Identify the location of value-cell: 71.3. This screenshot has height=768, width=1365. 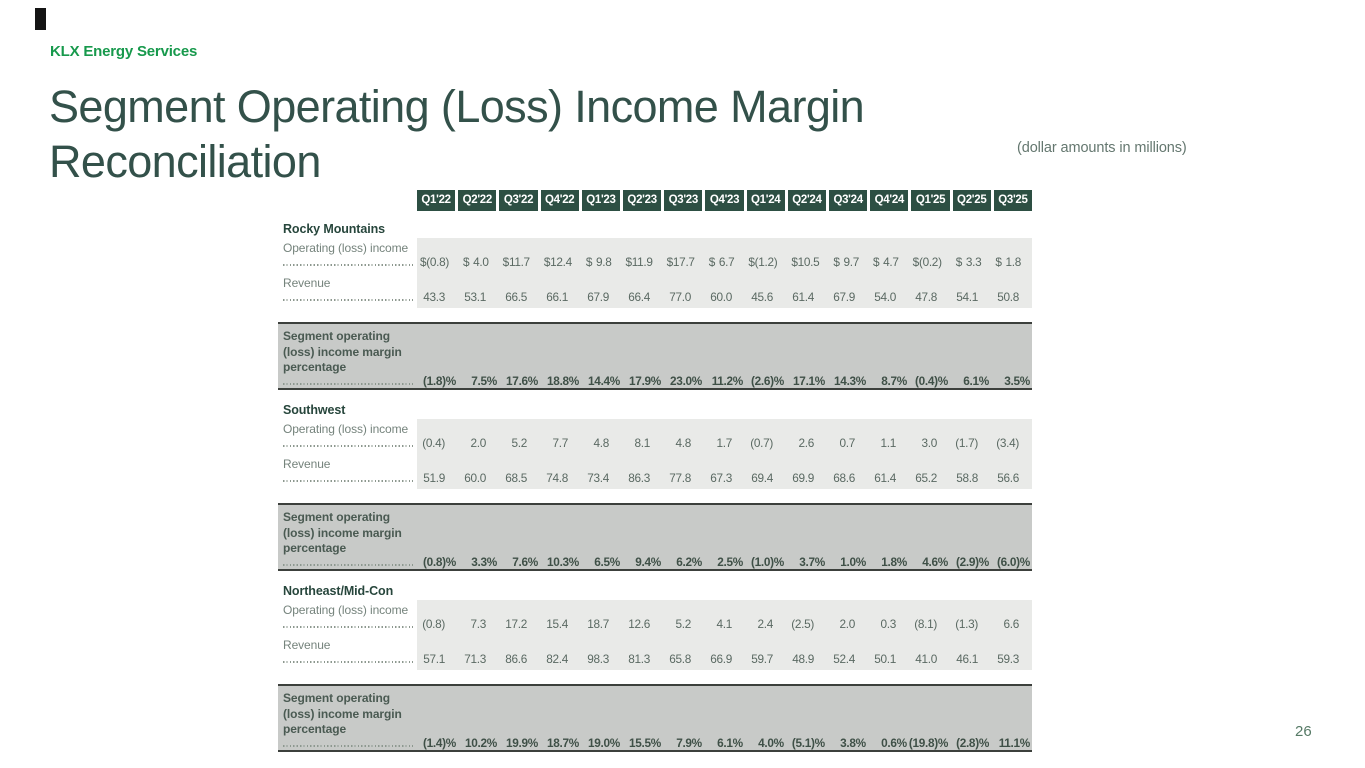
(475, 659).